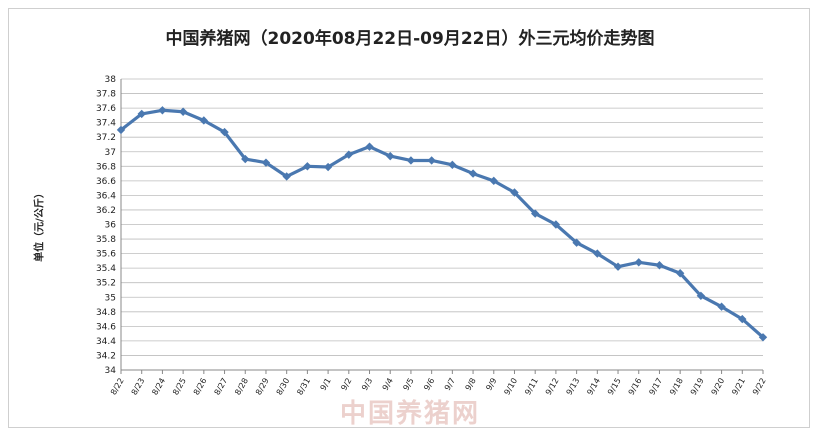 The height and width of the screenshot is (438, 820). Describe the element at coordinates (262, 387) in the screenshot. I see `x-tick-label: 8/29` at that location.